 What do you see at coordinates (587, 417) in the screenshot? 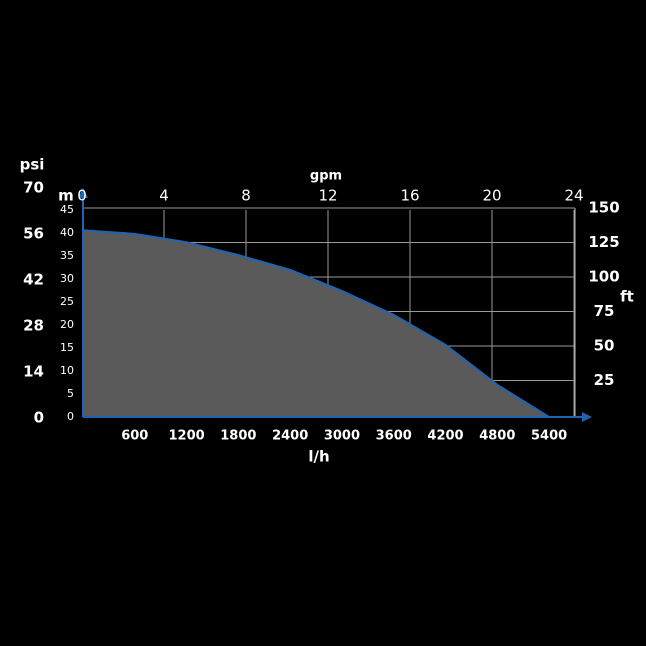
I see `x-axis-arrow` at bounding box center [587, 417].